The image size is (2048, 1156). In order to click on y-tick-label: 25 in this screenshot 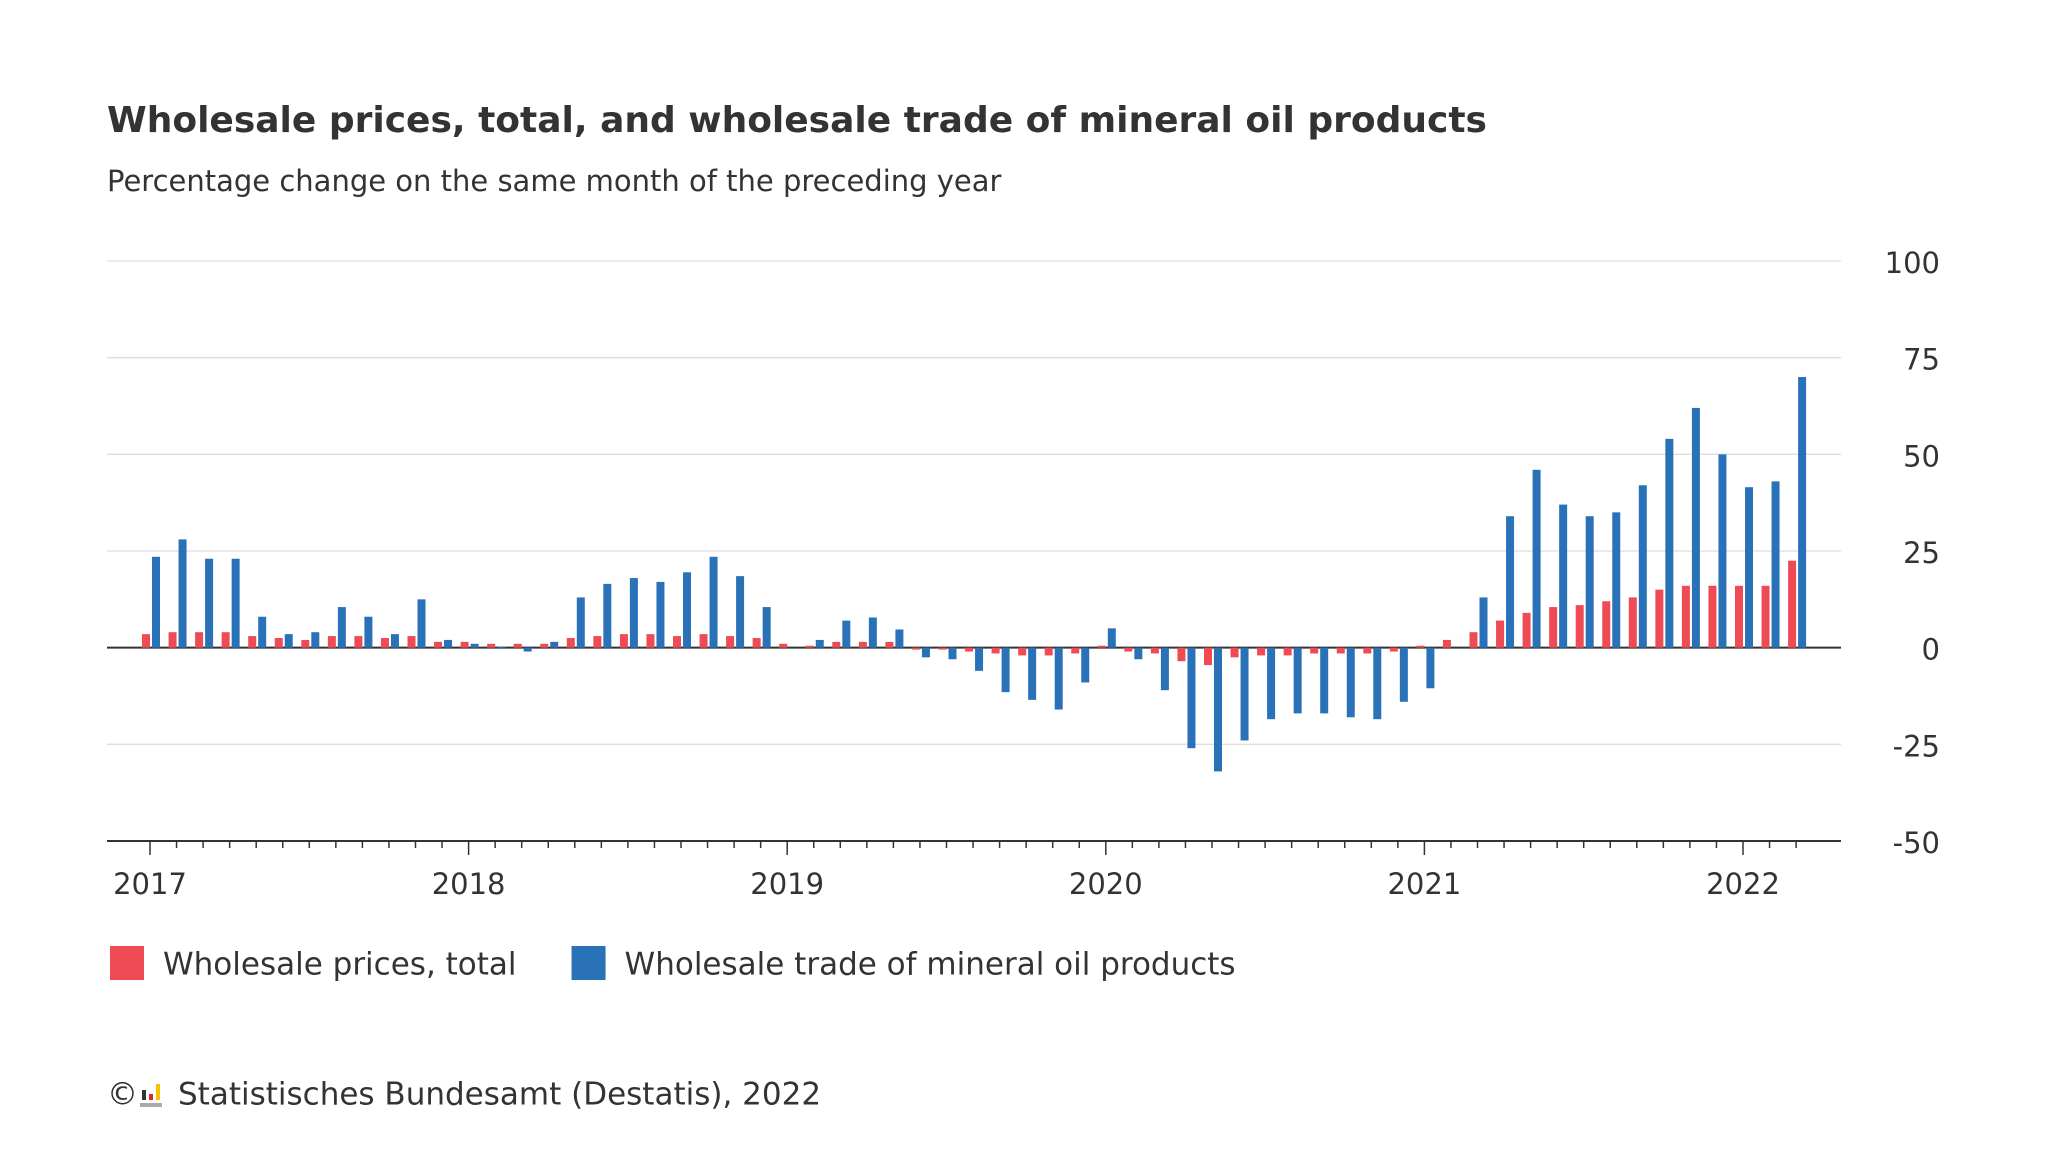, I will do `click(1921, 553)`.